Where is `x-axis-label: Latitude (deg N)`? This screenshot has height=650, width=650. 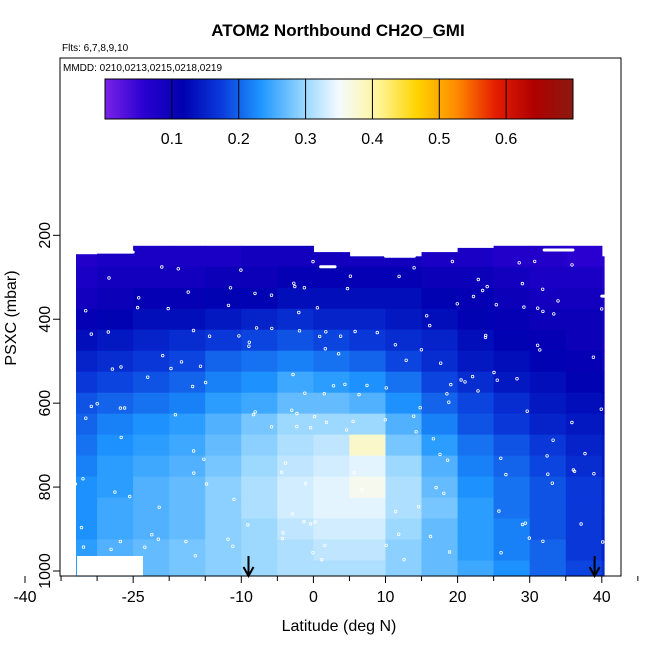
x-axis-label: Latitude (deg N) is located at coordinates (339, 626).